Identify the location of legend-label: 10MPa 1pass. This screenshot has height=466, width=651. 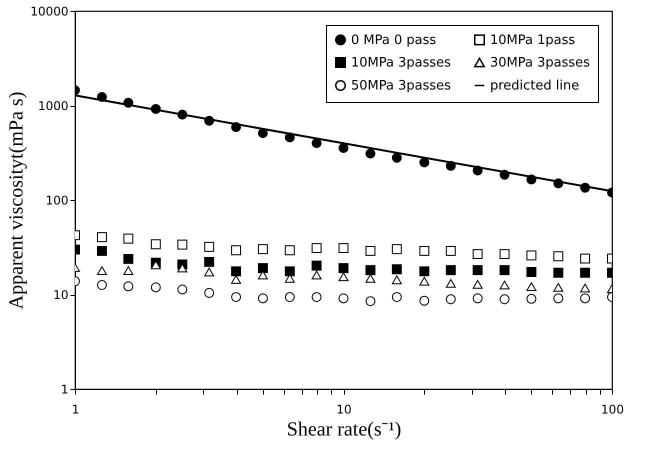
(533, 40).